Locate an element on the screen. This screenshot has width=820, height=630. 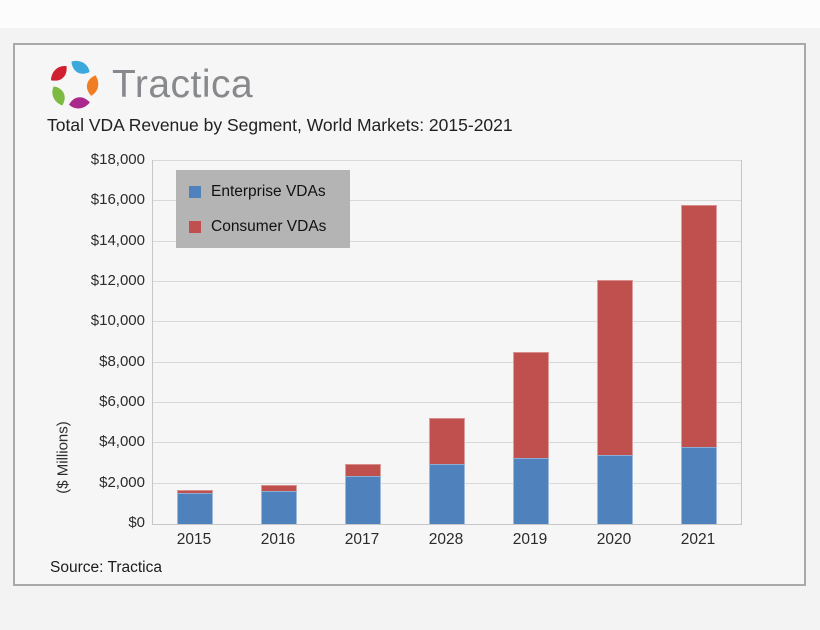
brand-name: Tractica is located at coordinates (183, 84).